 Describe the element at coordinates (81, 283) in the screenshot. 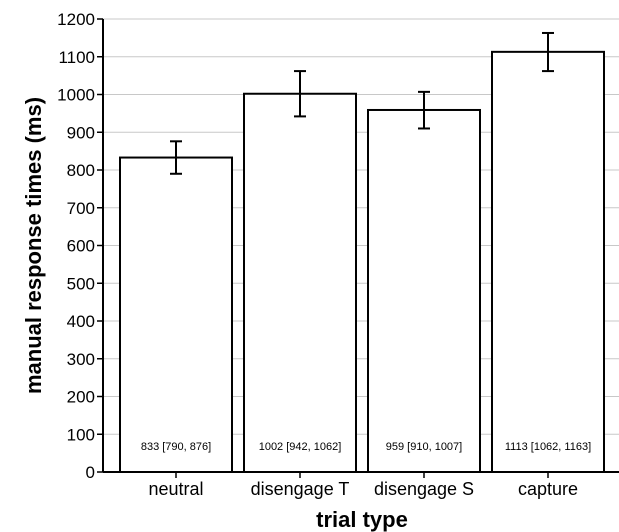

I see `y-tick-label: 500` at that location.